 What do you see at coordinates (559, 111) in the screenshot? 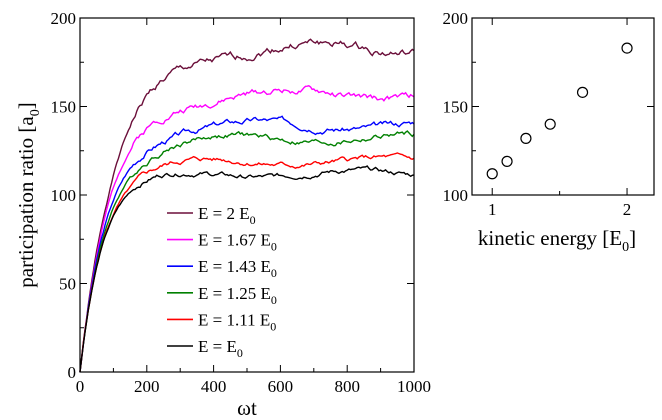
I see `inset-points` at bounding box center [559, 111].